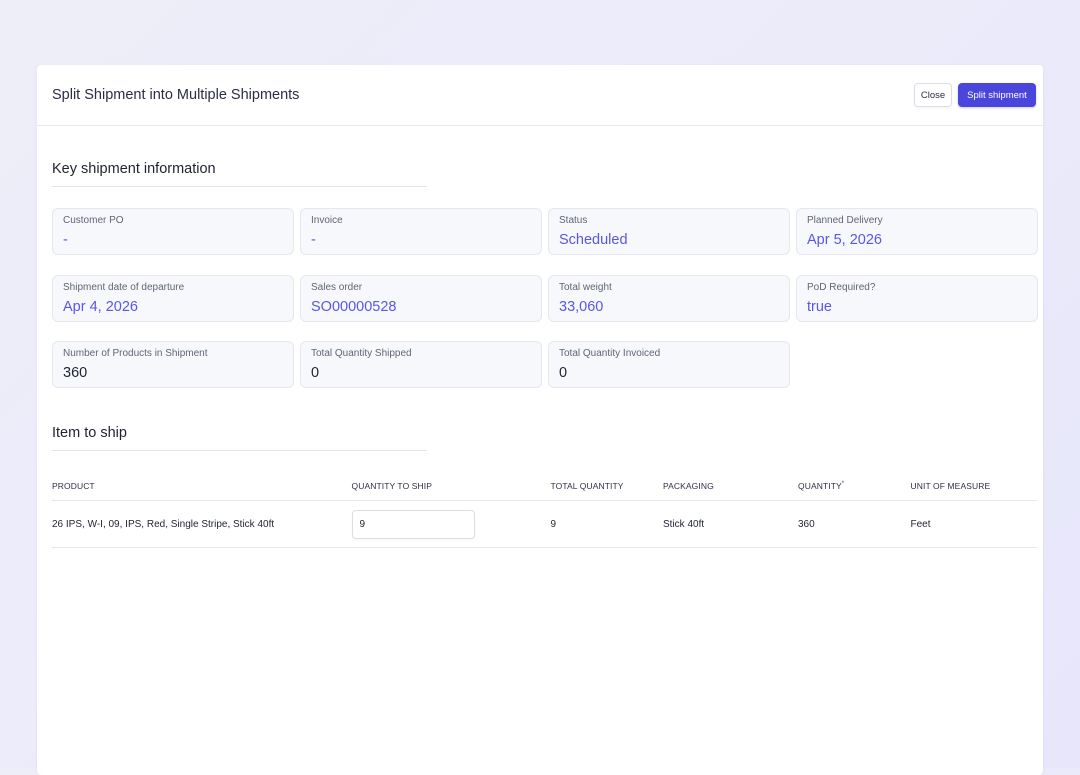 Image resolution: width=1080 pixels, height=775 pixels. Describe the element at coordinates (669, 231) in the screenshot. I see `info-card-status: Status Scheduled` at that location.